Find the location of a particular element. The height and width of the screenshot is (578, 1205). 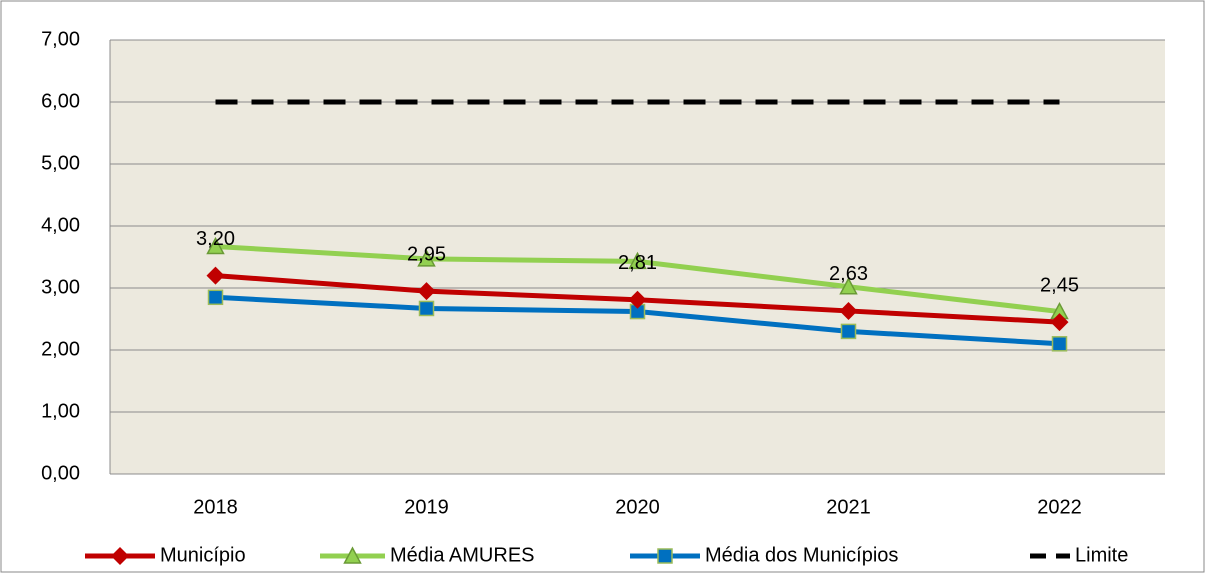

y-tick-label: 7,00 is located at coordinates (60, 39).